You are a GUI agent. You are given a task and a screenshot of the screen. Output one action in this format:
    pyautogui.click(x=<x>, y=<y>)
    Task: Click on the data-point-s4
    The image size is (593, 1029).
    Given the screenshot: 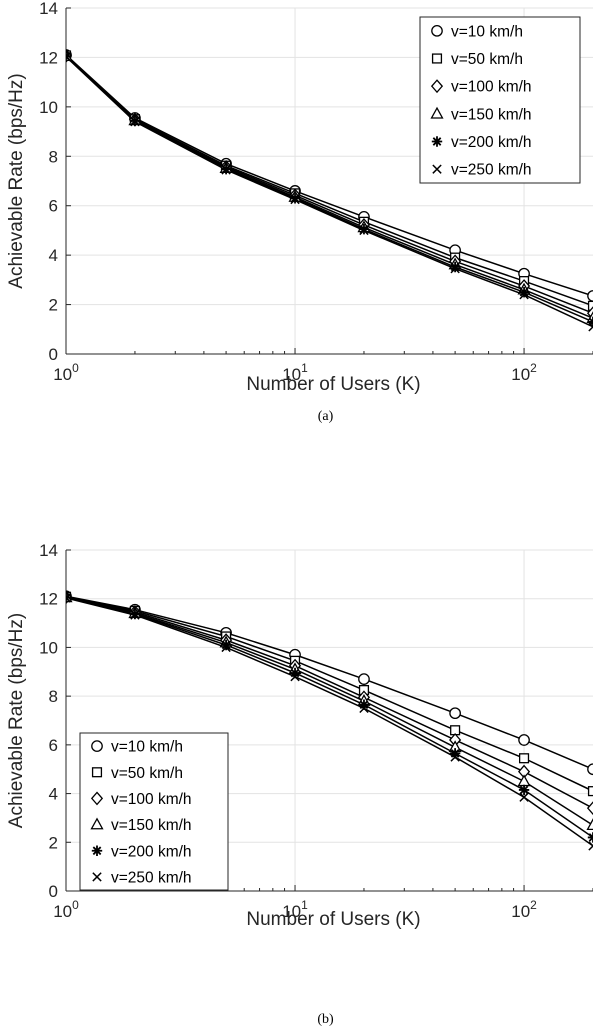 What is the action you would take?
    pyautogui.click(x=589, y=824)
    